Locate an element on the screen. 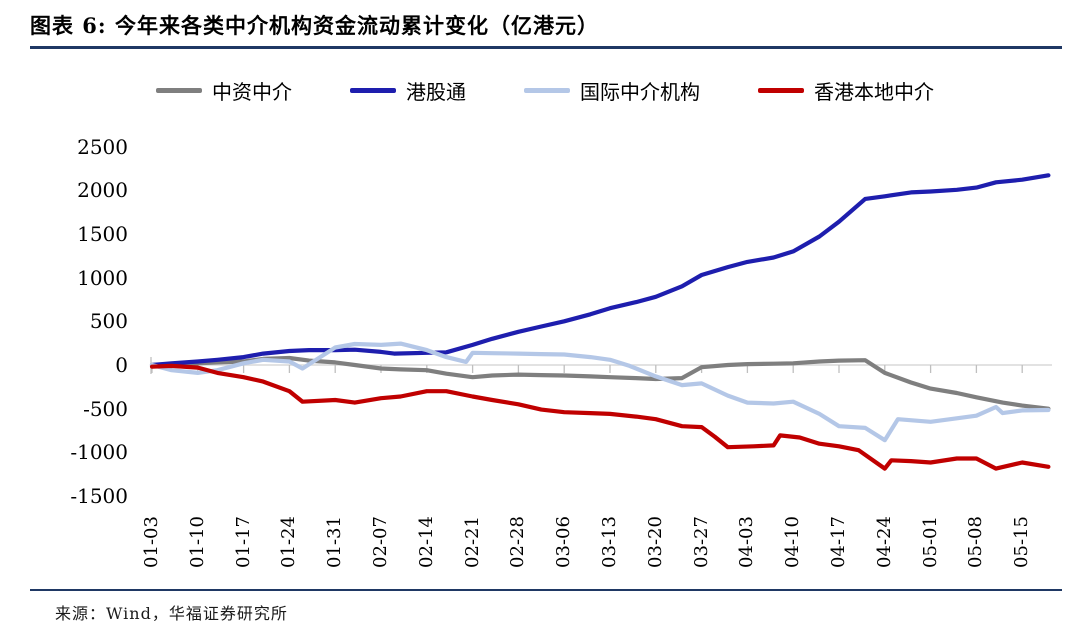  legend-label: 香港本地中介 is located at coordinates (874, 92).